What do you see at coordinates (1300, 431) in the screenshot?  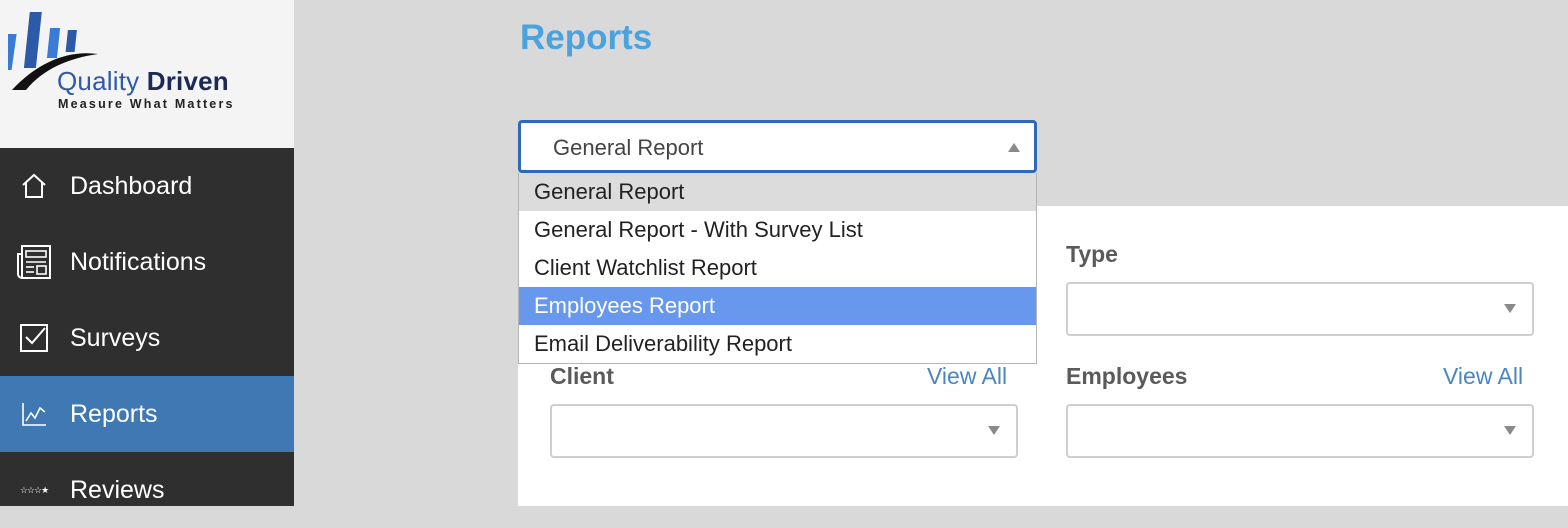 I see `employees-select` at bounding box center [1300, 431].